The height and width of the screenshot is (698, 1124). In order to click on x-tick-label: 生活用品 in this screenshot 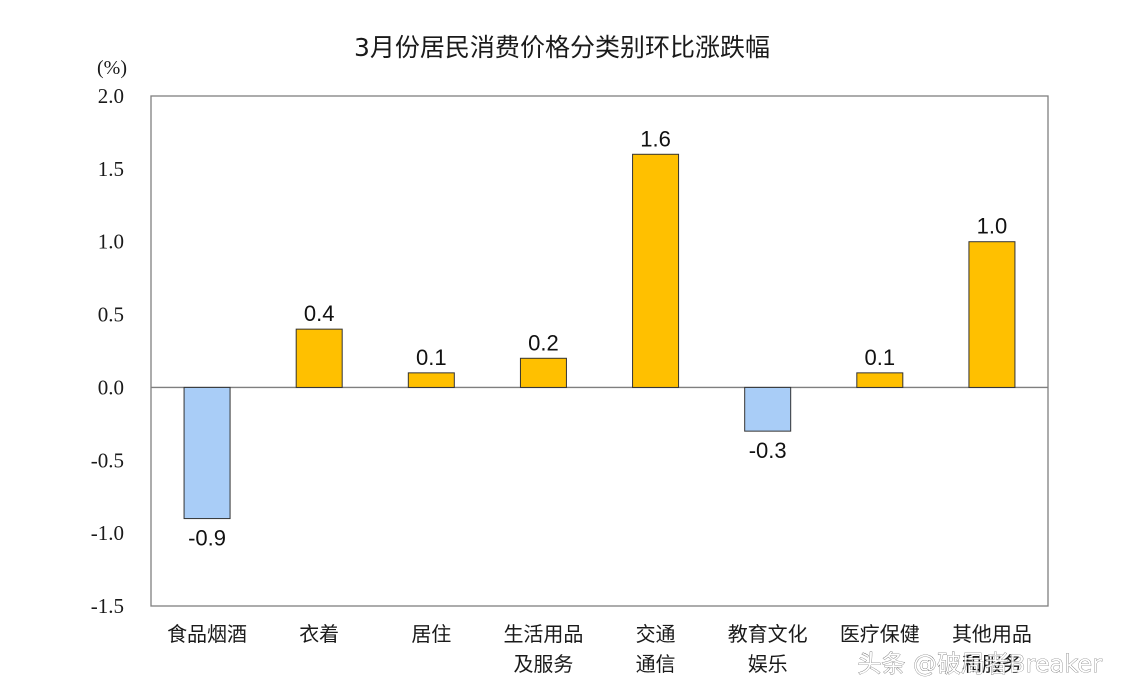, I will do `click(543, 634)`.